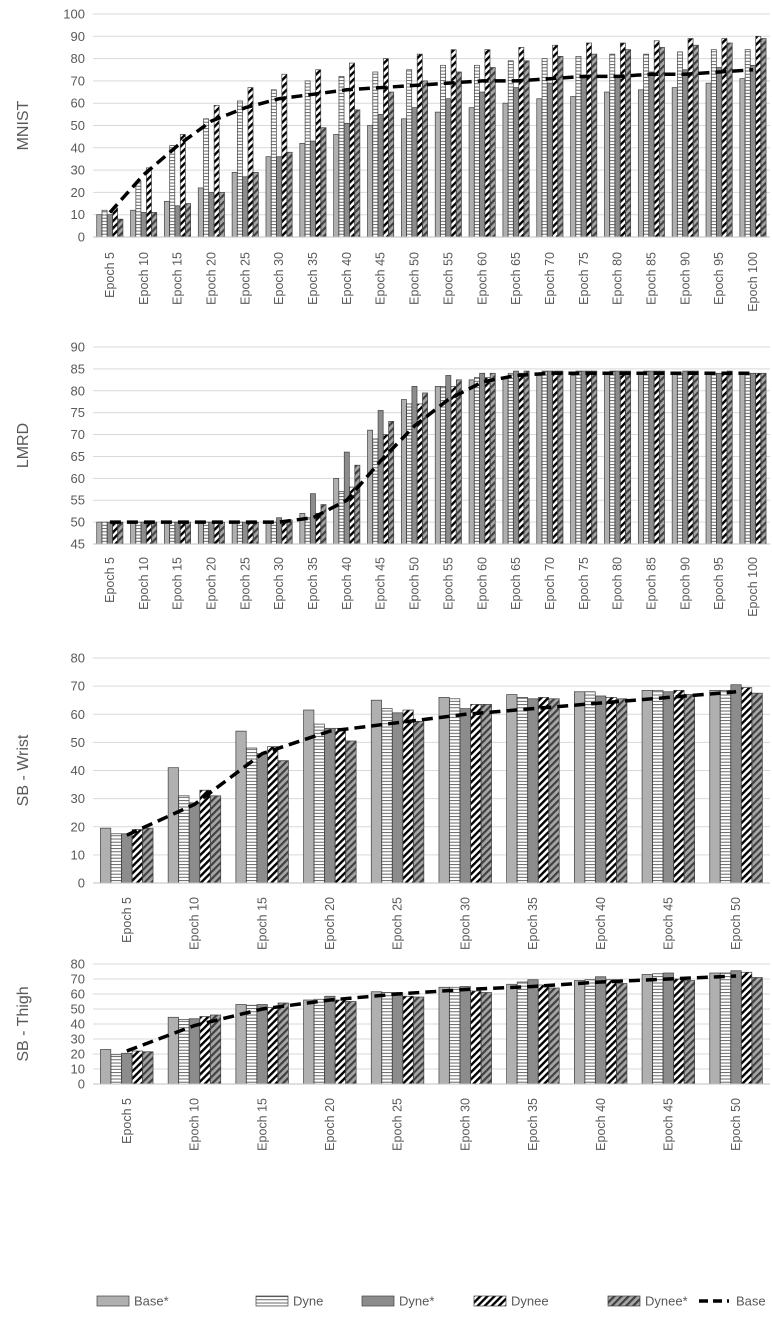 This screenshot has width=772, height=1327. Describe the element at coordinates (397, 1301) in the screenshot. I see `legend-item: Dyne*` at that location.